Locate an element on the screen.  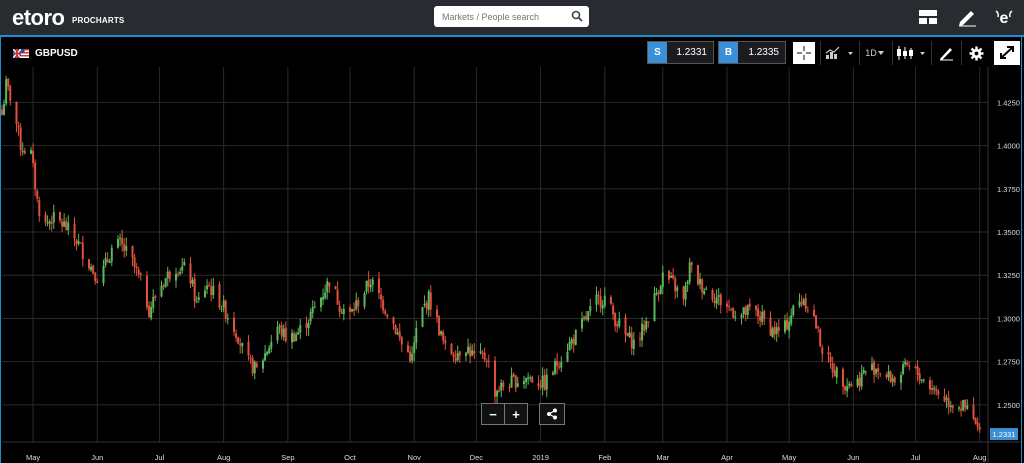
fullscreen-button is located at coordinates (1007, 53).